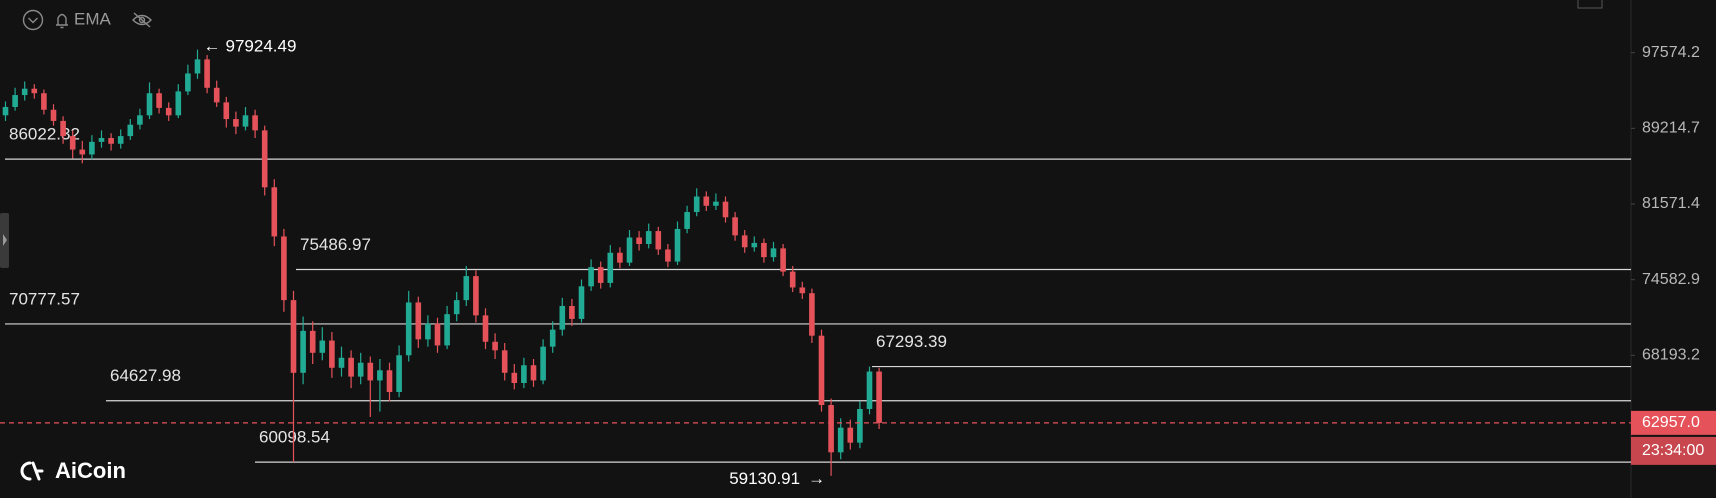 The height and width of the screenshot is (498, 1716). Describe the element at coordinates (1671, 52) in the screenshot. I see `y-tick-label: 97574.2` at that location.